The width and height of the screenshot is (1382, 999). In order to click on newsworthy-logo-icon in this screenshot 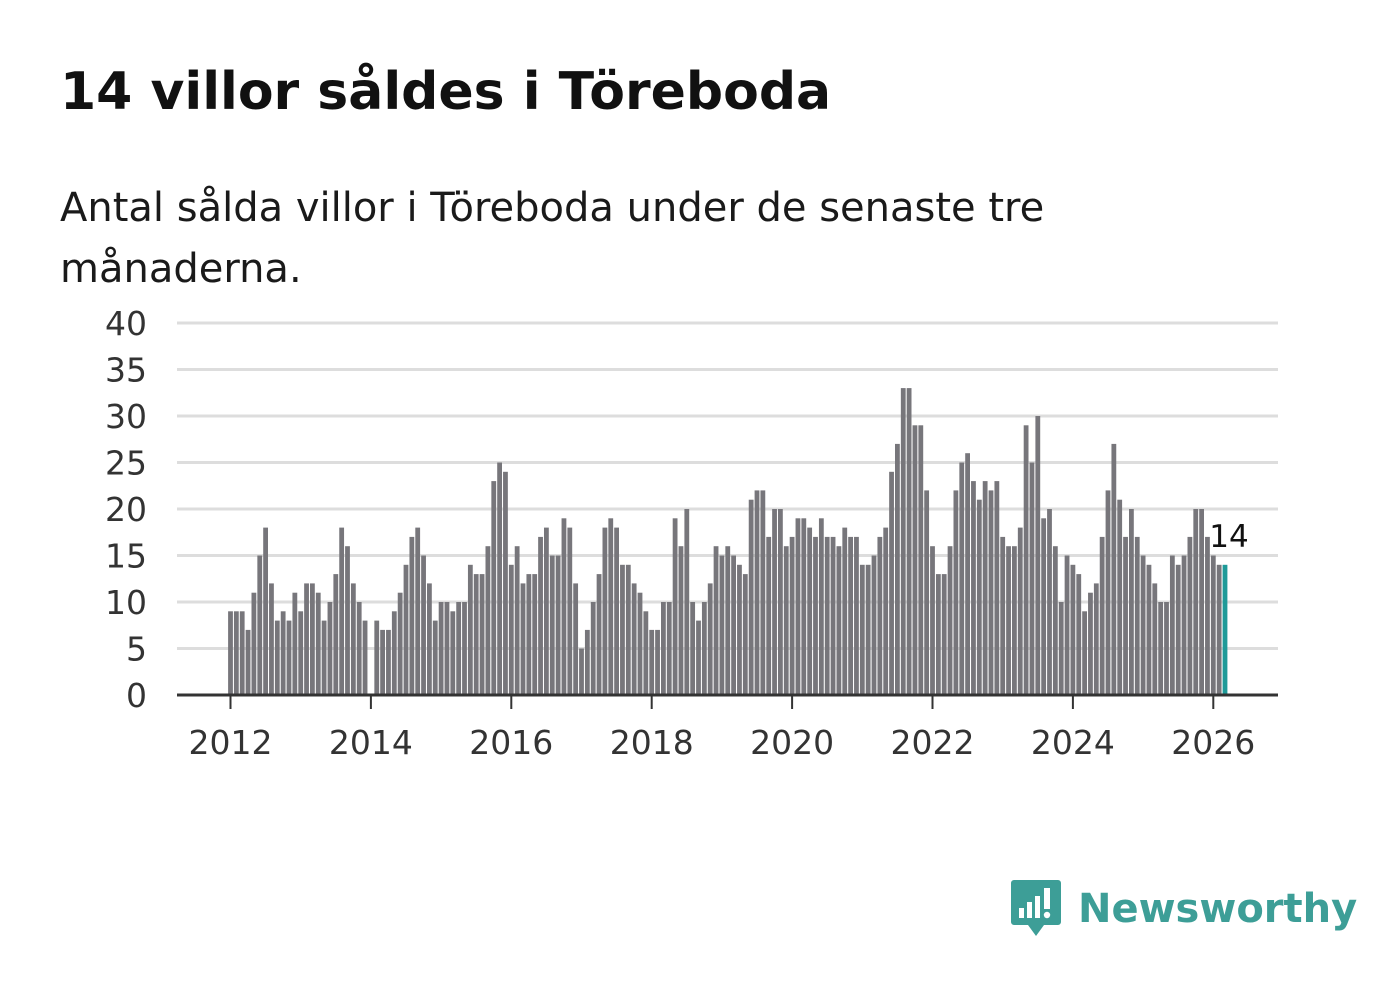, I will do `click(1036, 908)`.